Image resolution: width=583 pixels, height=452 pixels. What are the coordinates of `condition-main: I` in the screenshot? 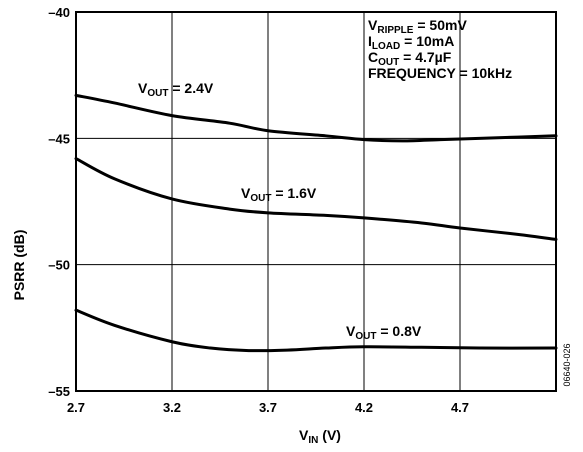 It's located at (370, 41).